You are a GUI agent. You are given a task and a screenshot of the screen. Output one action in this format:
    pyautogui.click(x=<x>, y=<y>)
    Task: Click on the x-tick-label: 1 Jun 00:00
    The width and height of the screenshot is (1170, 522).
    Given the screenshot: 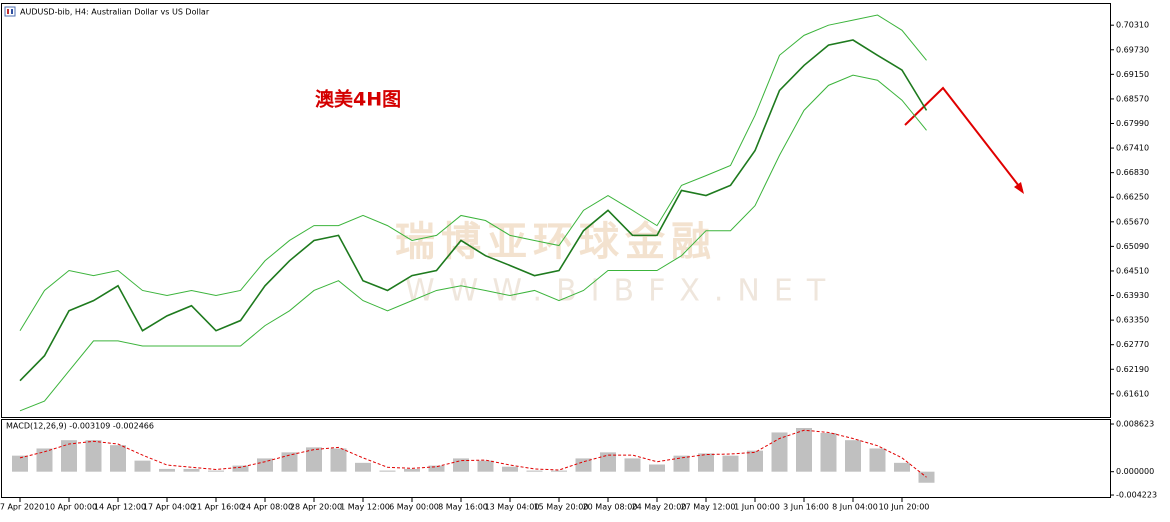 What is the action you would take?
    pyautogui.click(x=757, y=507)
    